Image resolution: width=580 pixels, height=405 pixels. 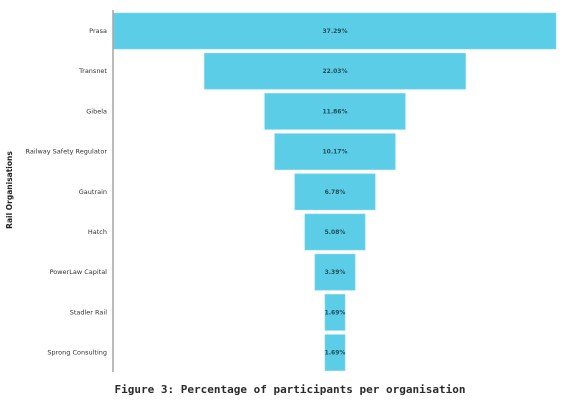 I want to click on category-label: Railway Safety Regulator, so click(x=67, y=152).